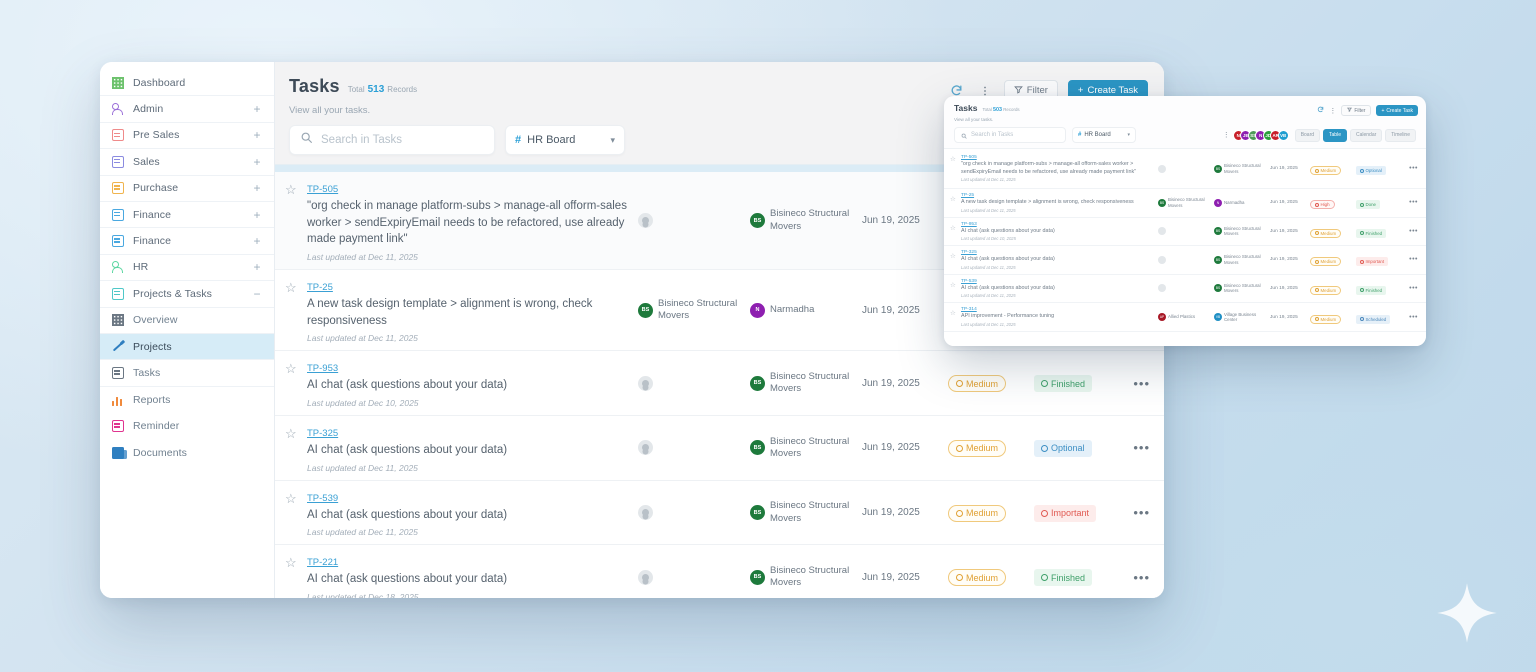  I want to click on sidebar-item-sales: Sales +, so click(187, 162).